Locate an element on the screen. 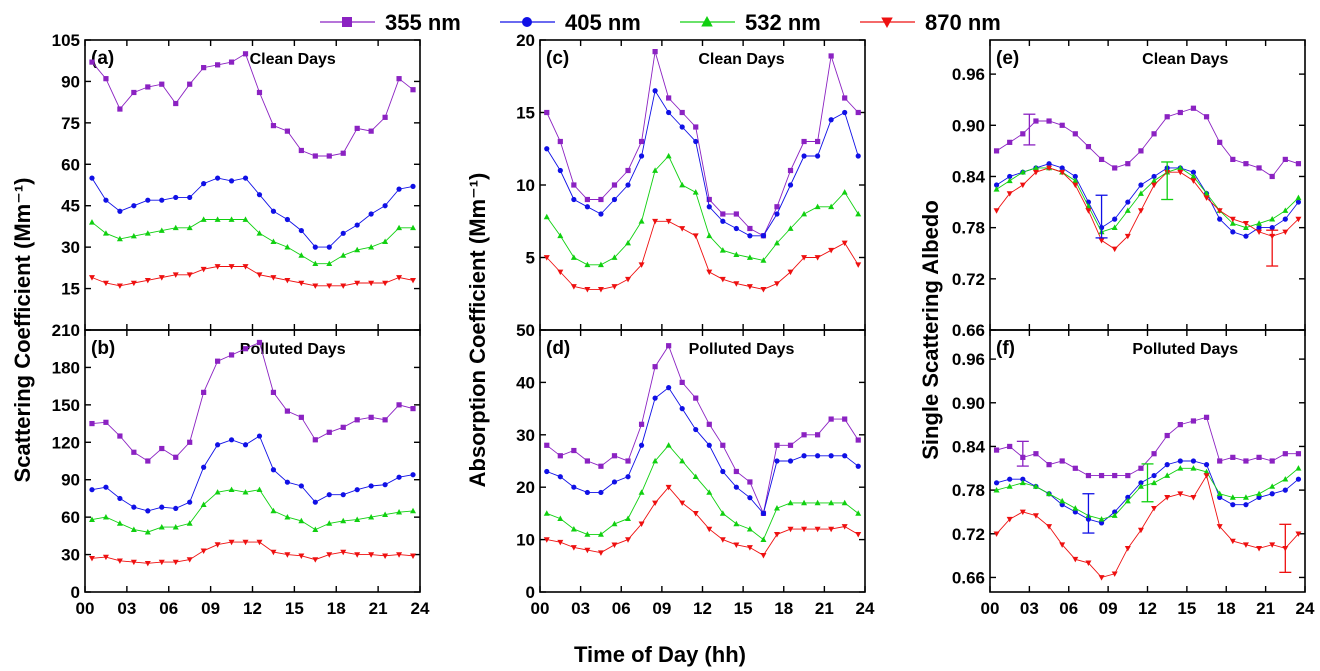 The height and width of the screenshot is (671, 1320). y-tick-label: 0.78 is located at coordinates (968, 228).